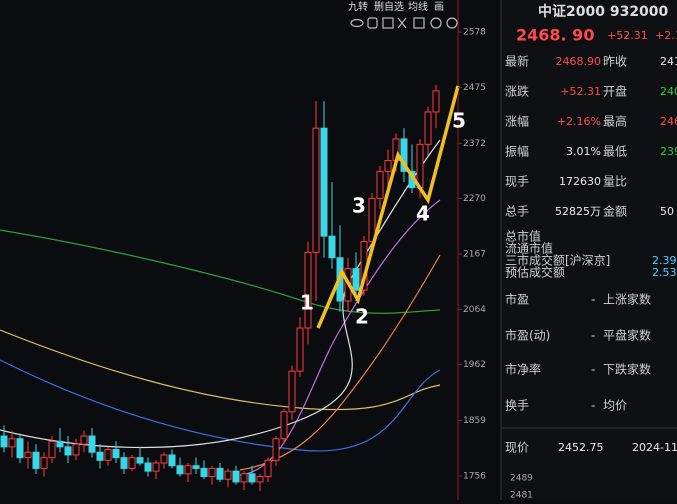  What do you see at coordinates (517, 61) in the screenshot?
I see `row-label: 最新` at bounding box center [517, 61].